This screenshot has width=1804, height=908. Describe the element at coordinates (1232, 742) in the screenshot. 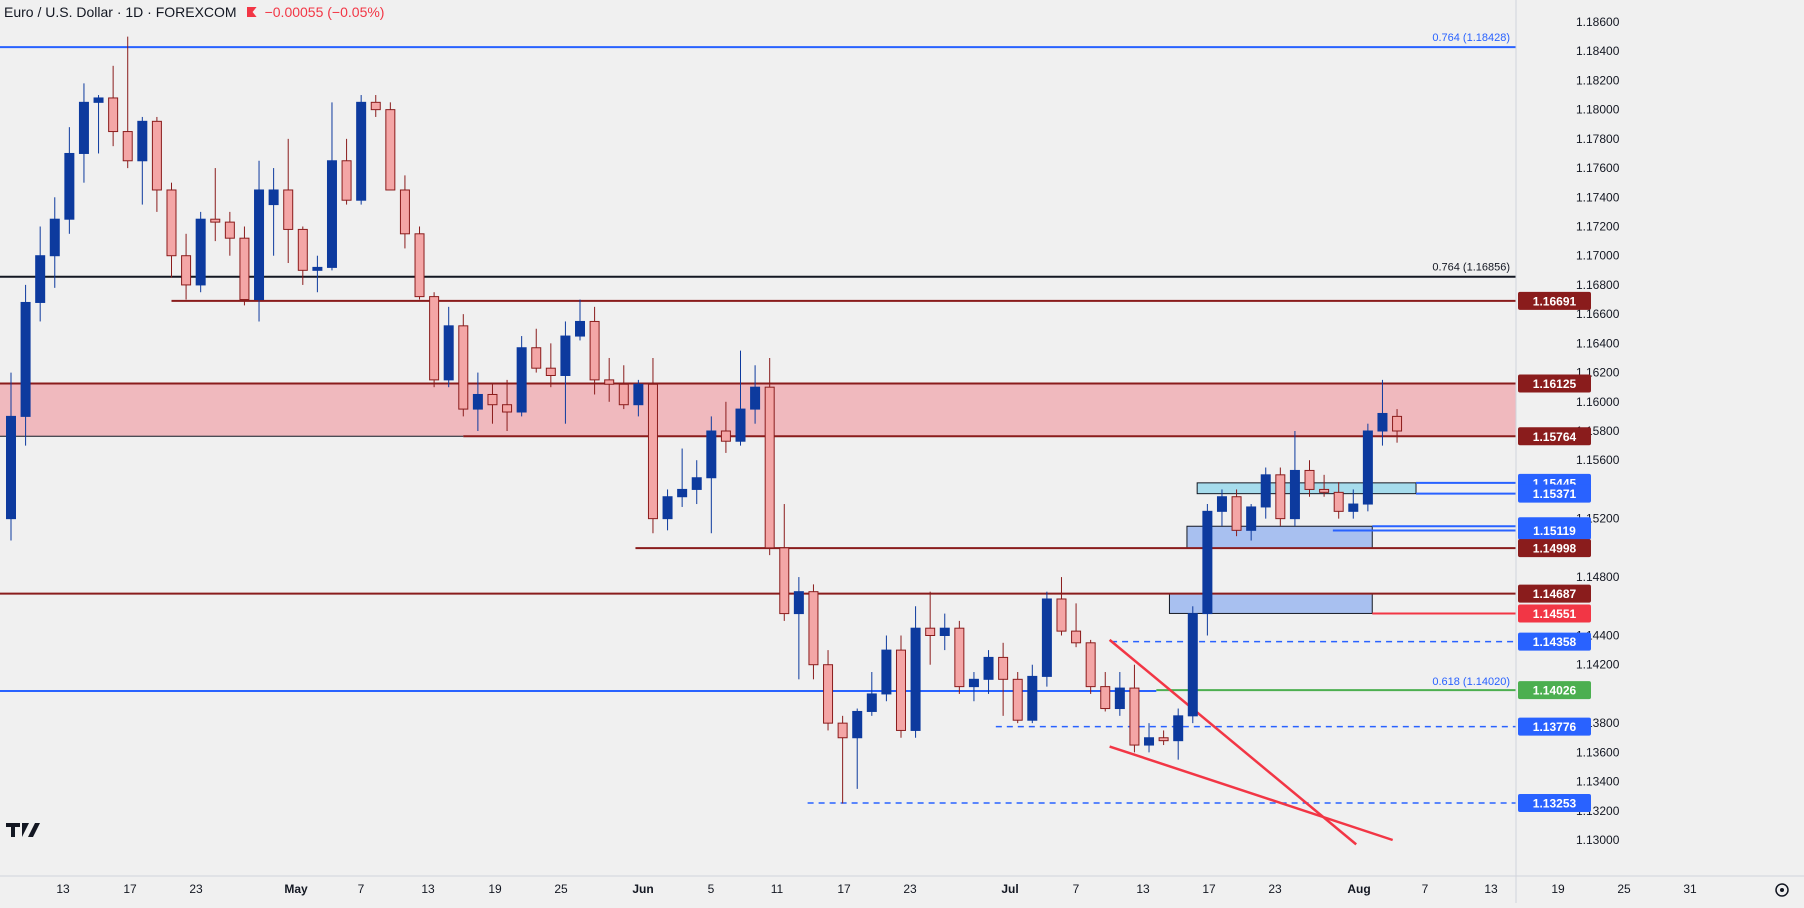

I see `upper-trendline` at that location.